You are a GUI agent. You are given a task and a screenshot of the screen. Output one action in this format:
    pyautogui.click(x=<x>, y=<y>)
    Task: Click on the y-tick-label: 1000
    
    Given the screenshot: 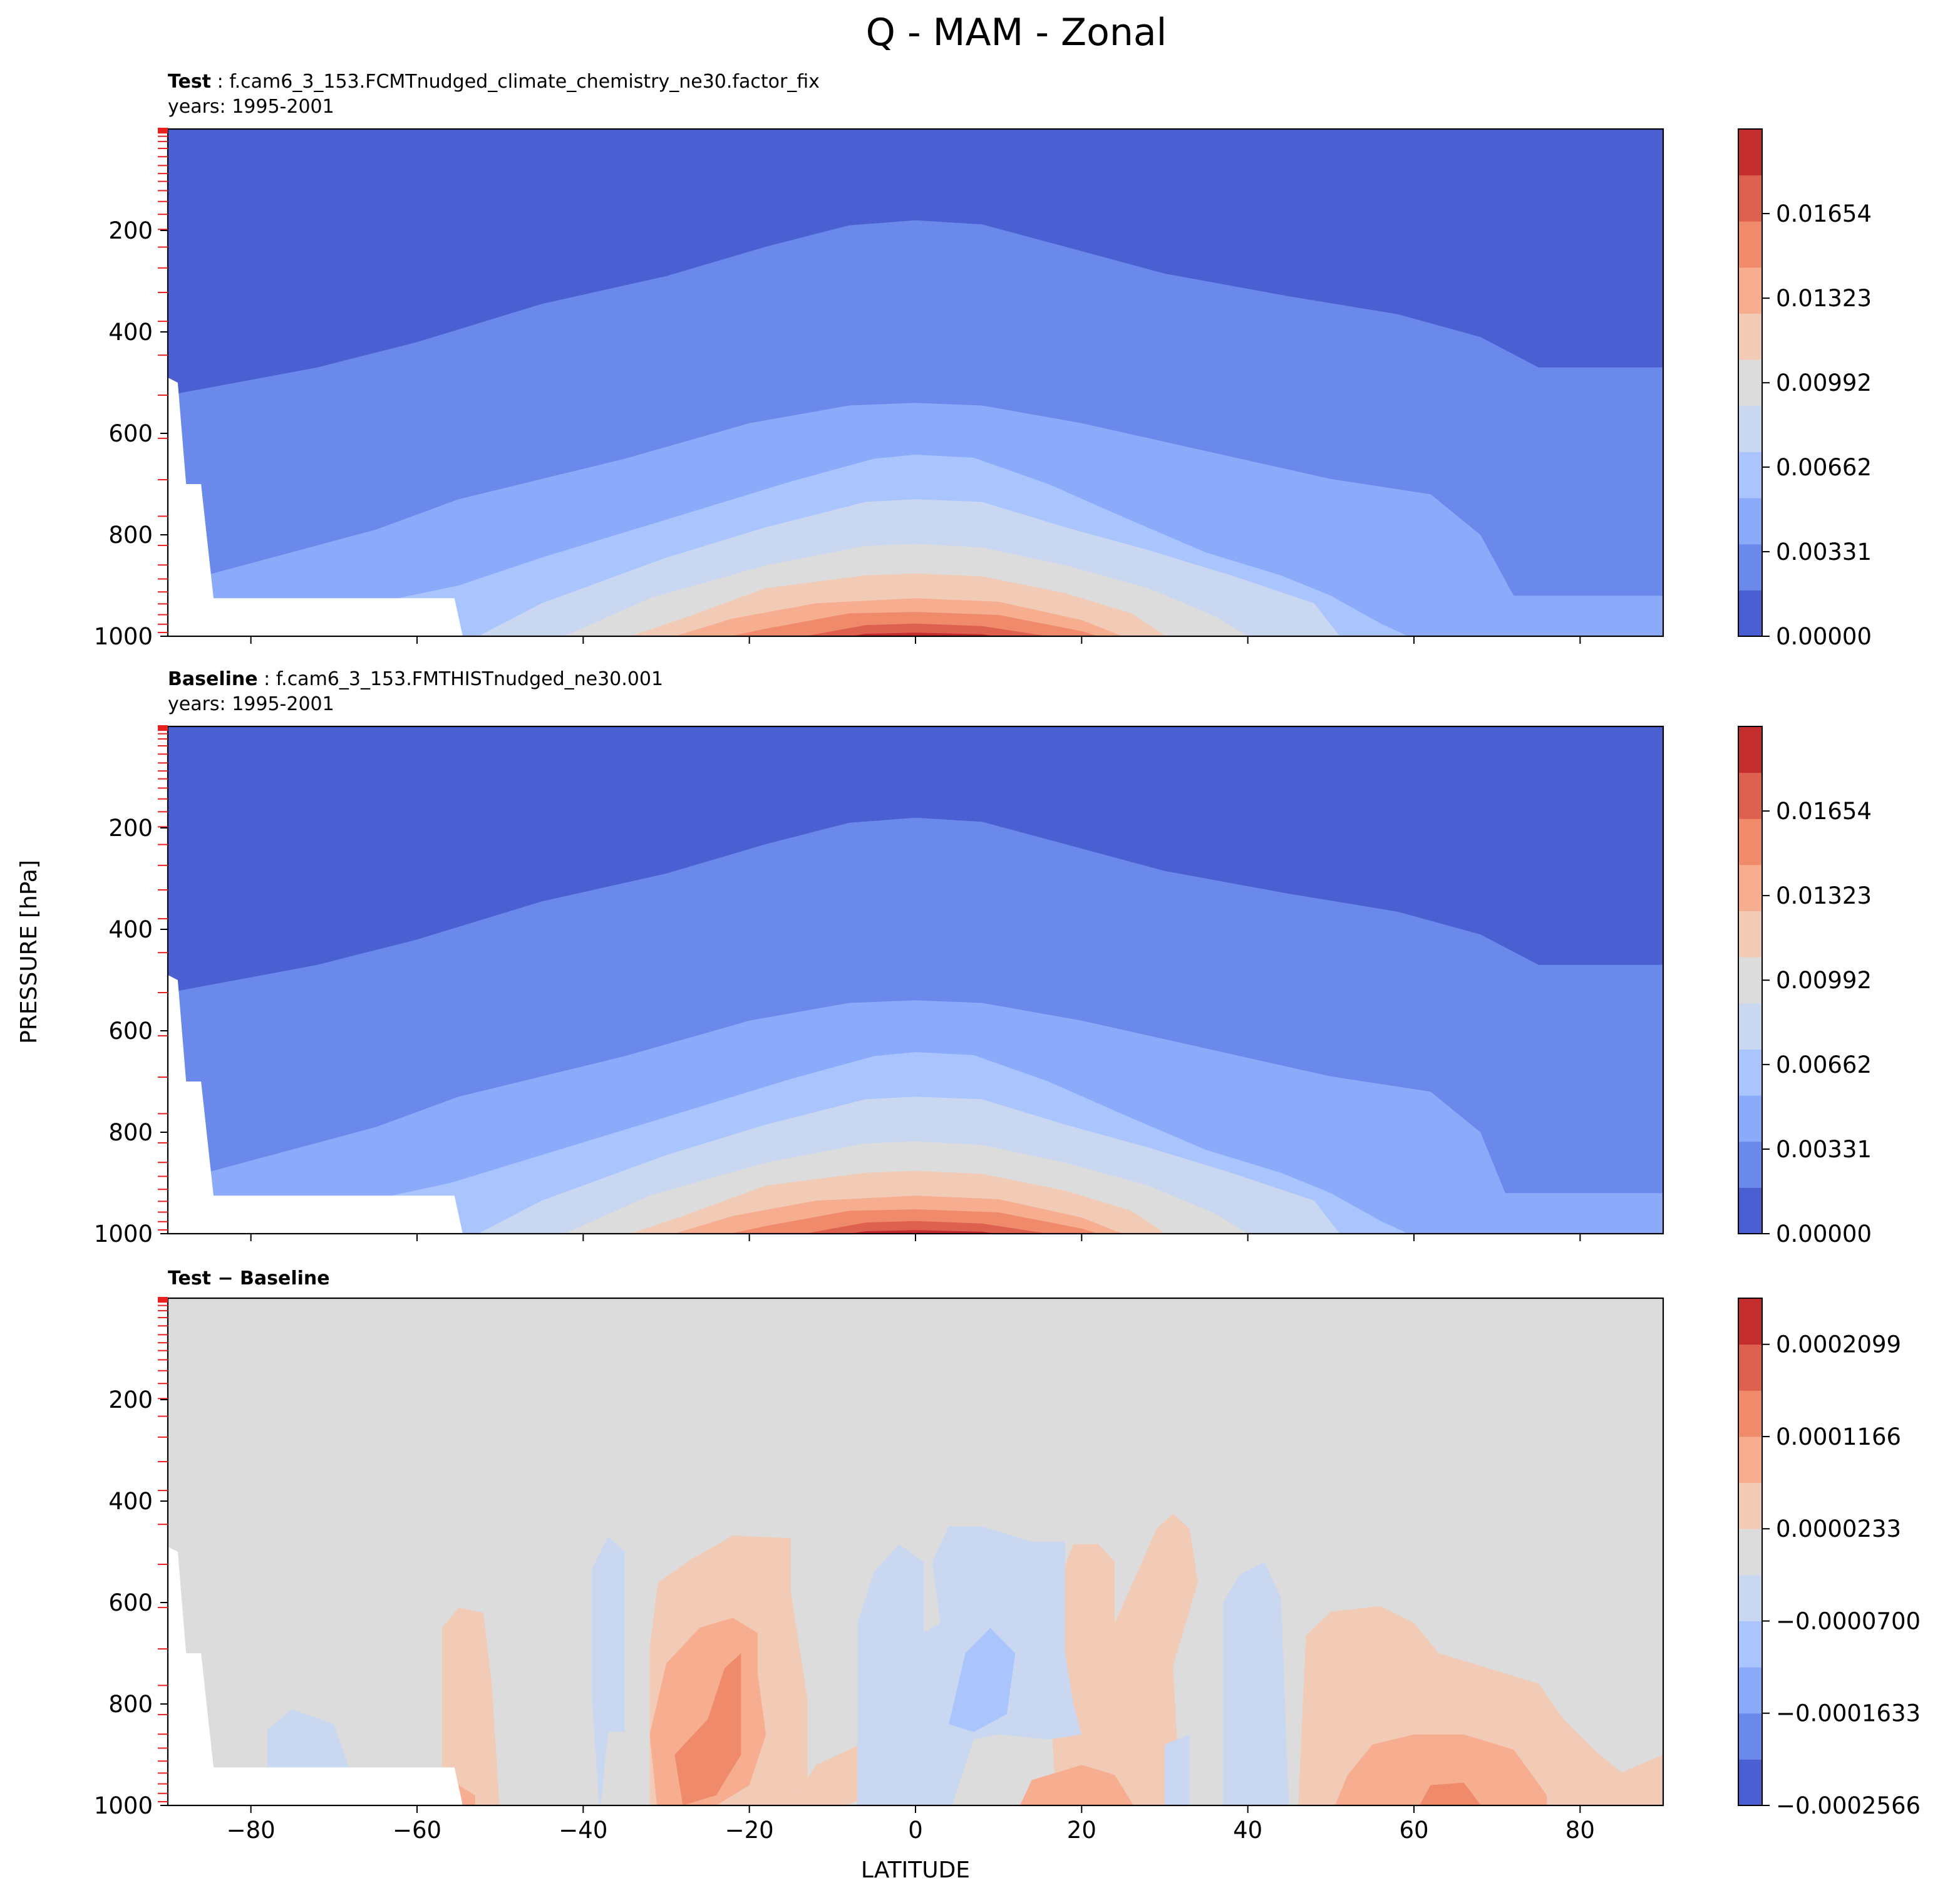 What is the action you would take?
    pyautogui.click(x=124, y=1805)
    